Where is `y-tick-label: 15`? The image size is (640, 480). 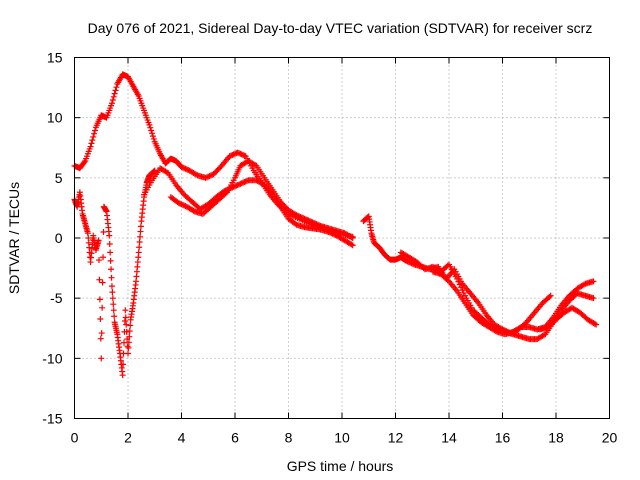 y-tick-label: 15 is located at coordinates (55, 58).